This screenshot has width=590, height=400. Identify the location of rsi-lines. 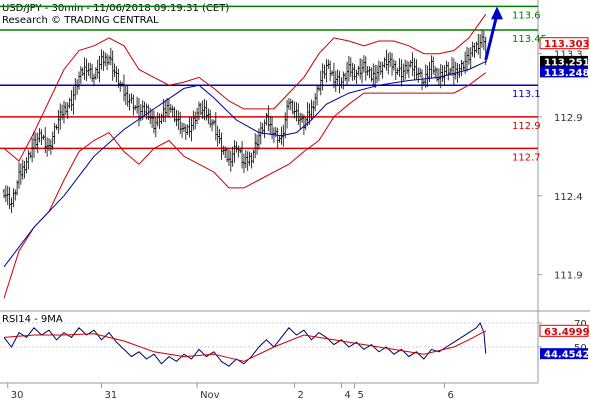
(245, 344).